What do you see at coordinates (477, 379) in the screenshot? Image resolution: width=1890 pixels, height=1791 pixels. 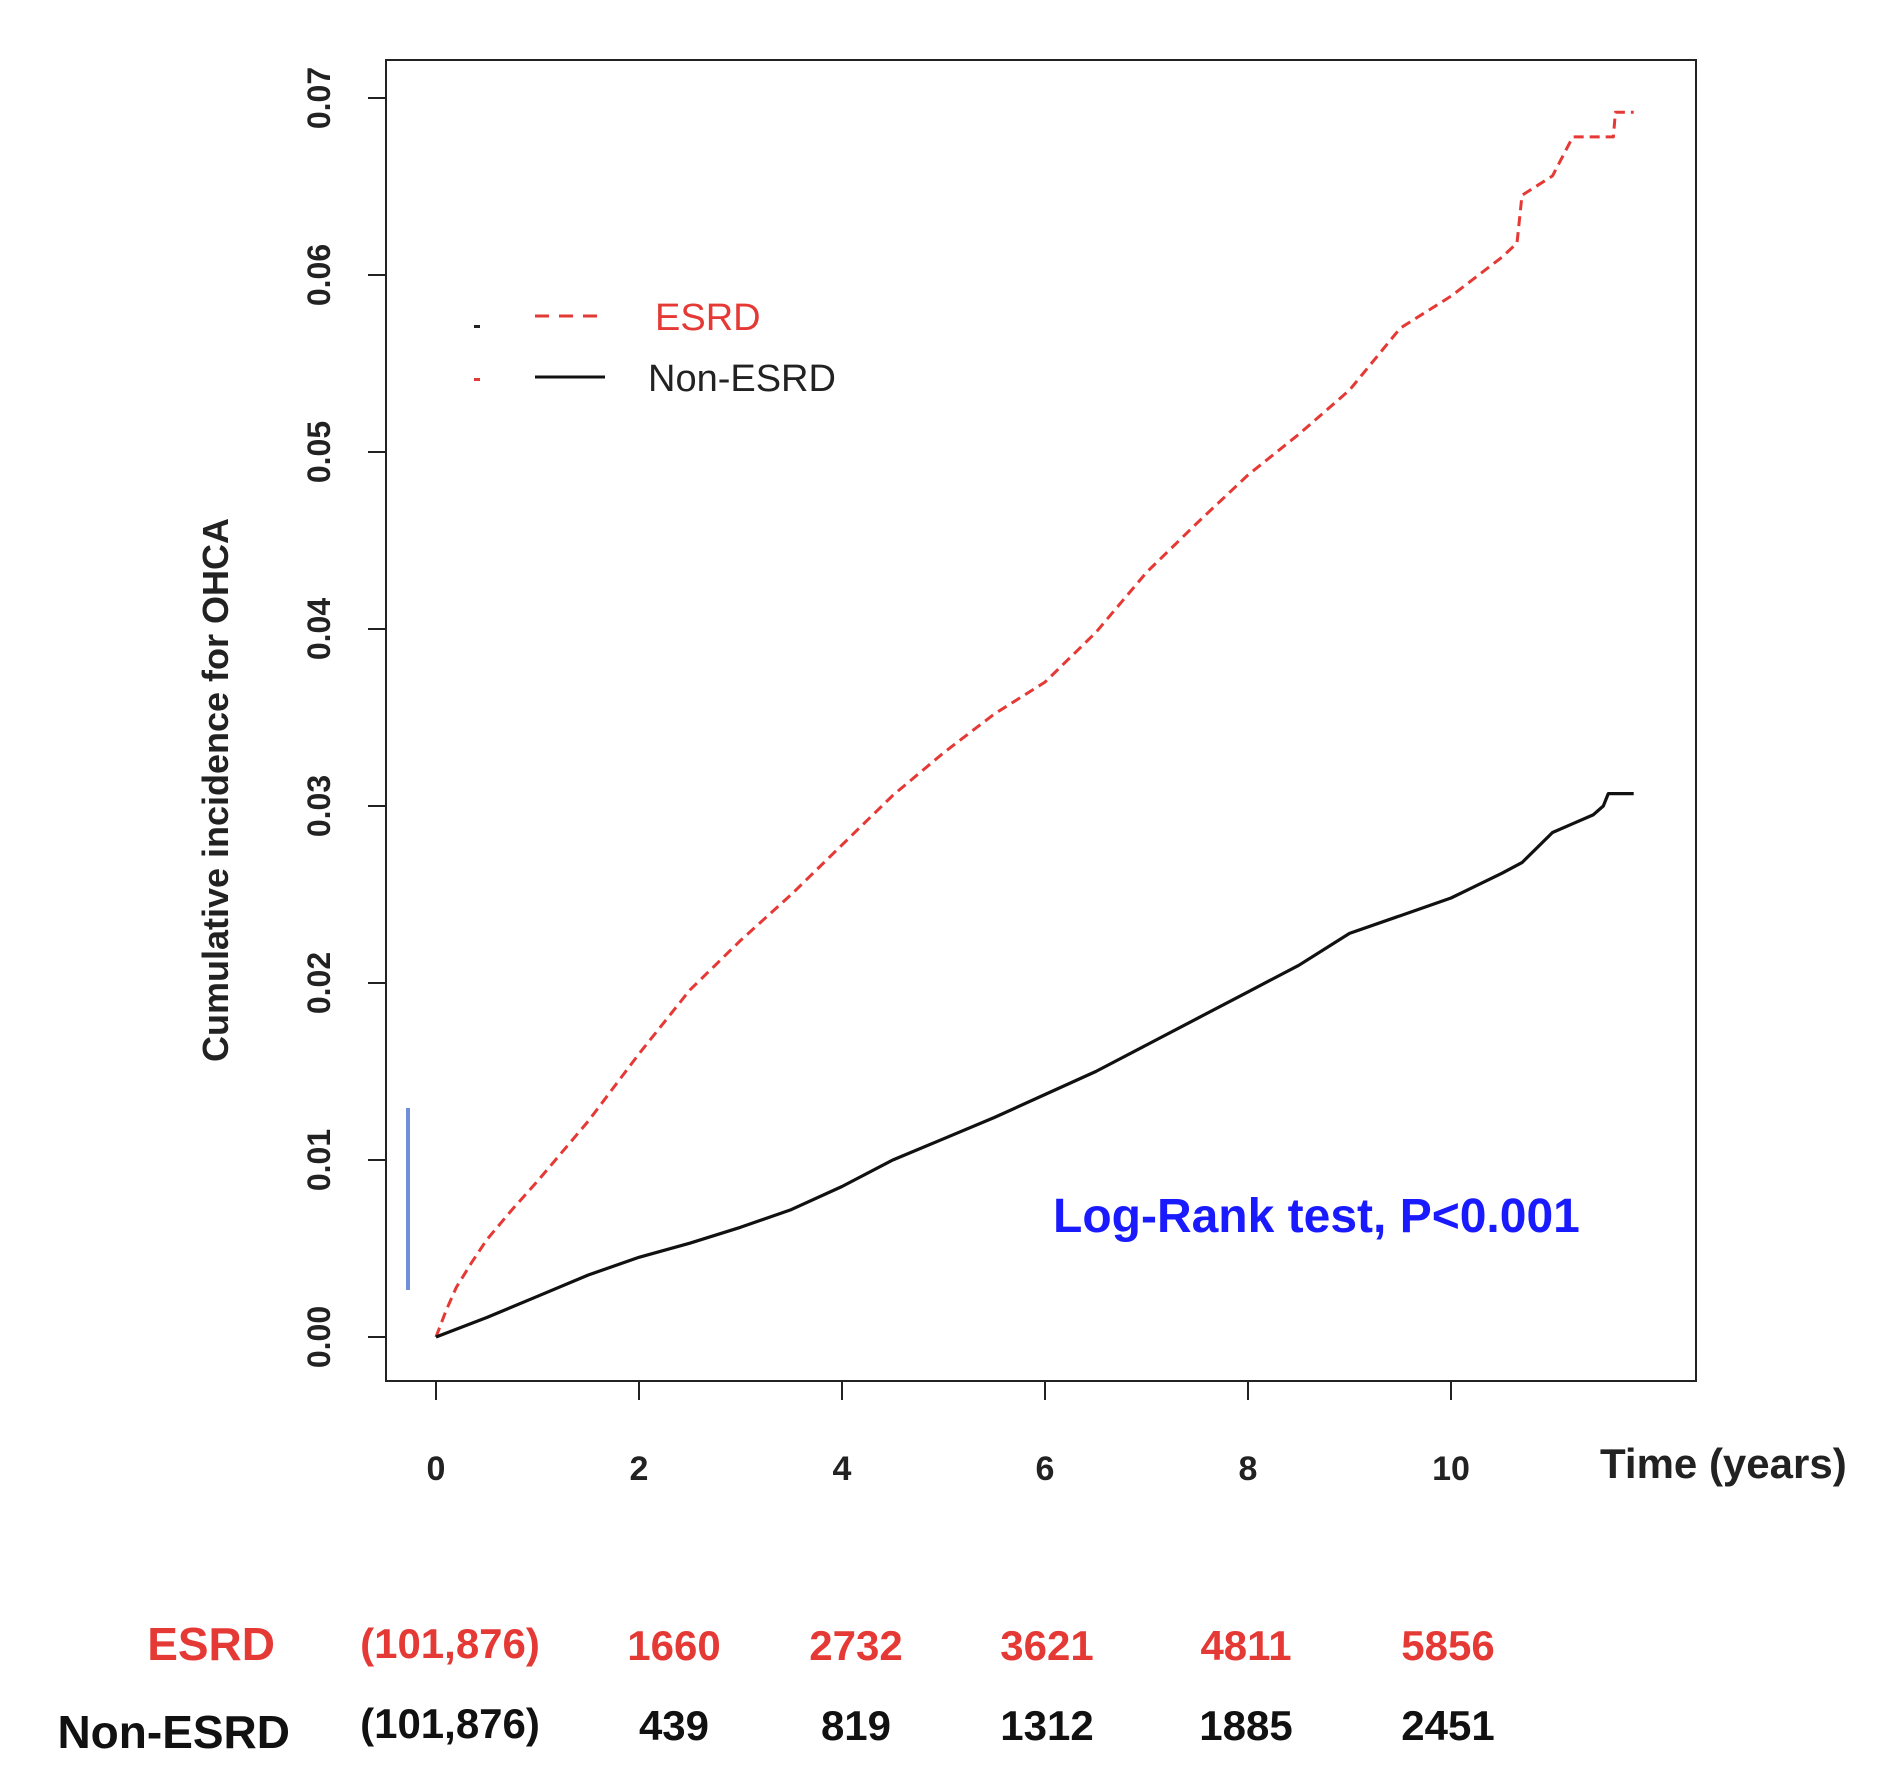 I see `legend-dot-non-esrd` at bounding box center [477, 379].